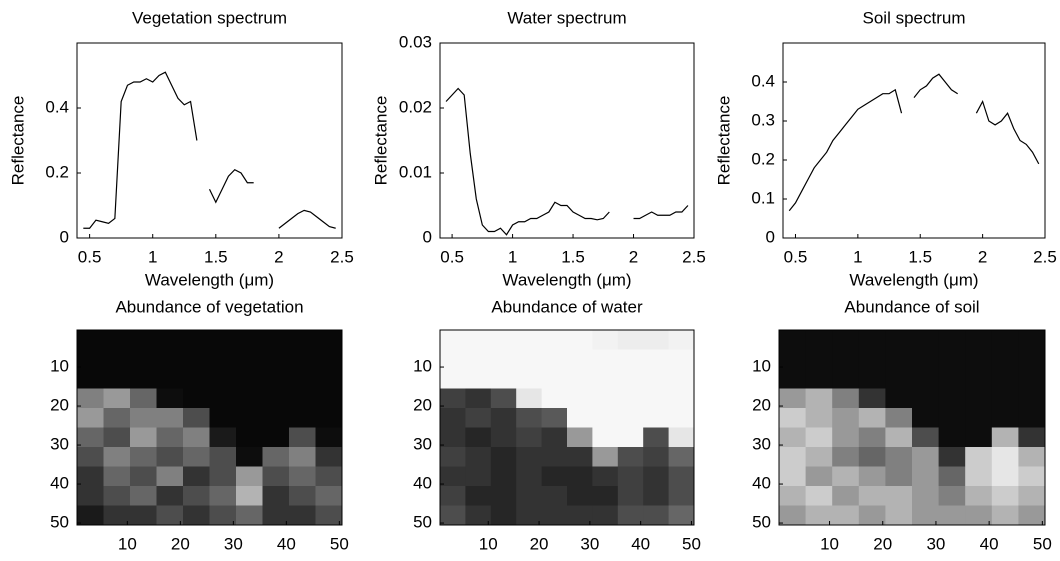 The height and width of the screenshot is (561, 1060). Describe the element at coordinates (64, 236) in the screenshot. I see `y-tick-label: 0` at that location.